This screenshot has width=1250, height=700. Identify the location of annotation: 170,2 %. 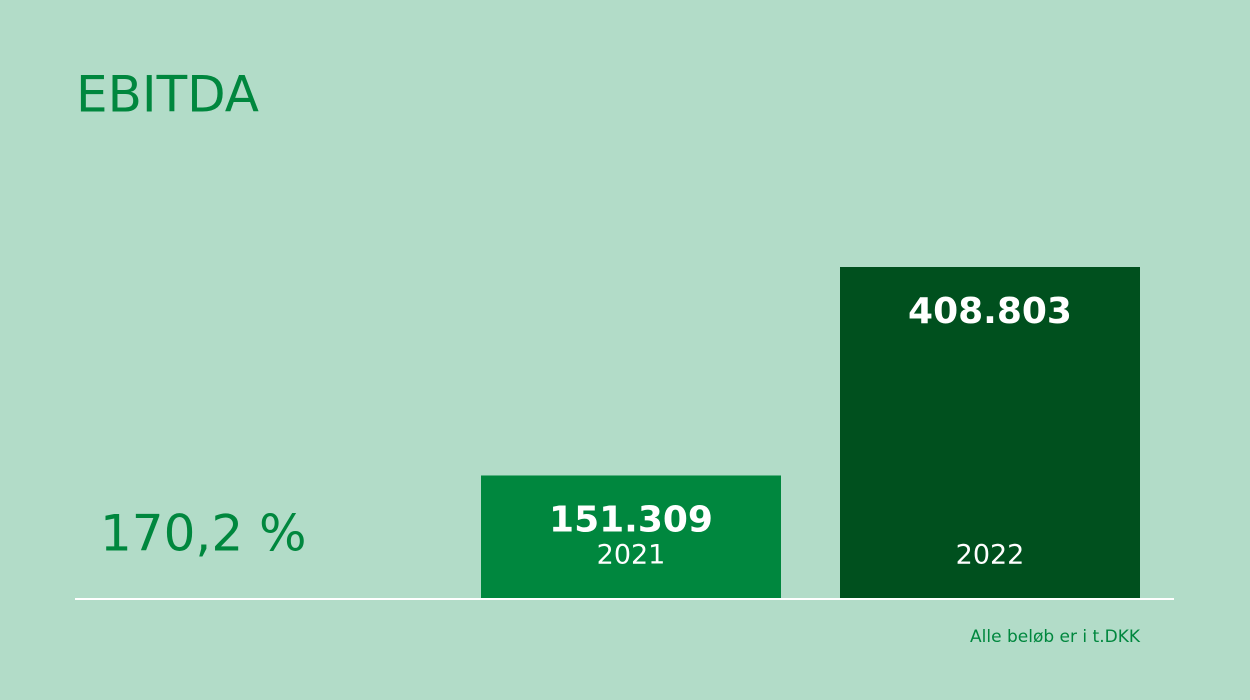
(203, 534).